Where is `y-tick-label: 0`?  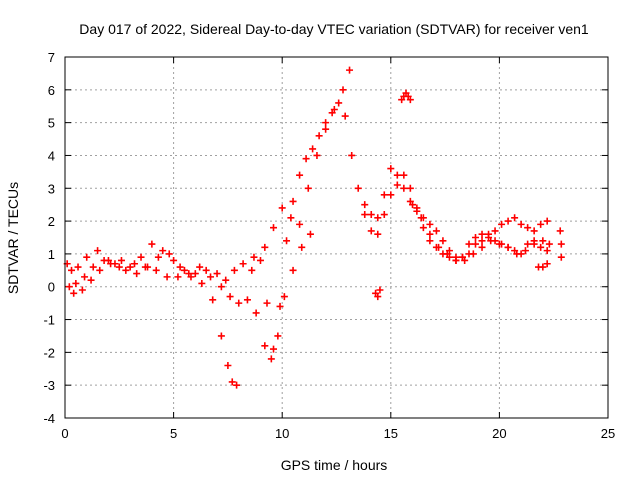 y-tick-label: 0 is located at coordinates (51, 287).